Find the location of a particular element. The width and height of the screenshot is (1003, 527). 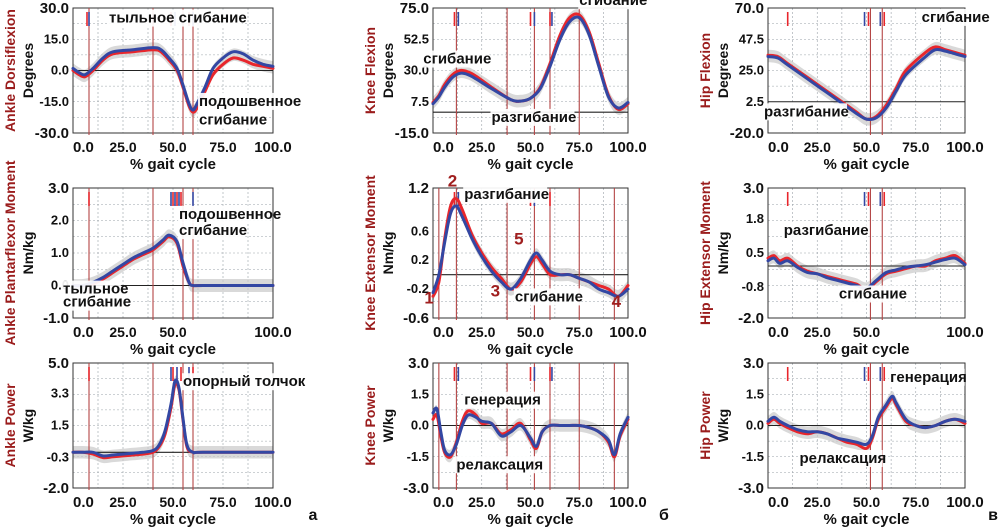

y-tick-label: -2.0 is located at coordinates (751, 318).